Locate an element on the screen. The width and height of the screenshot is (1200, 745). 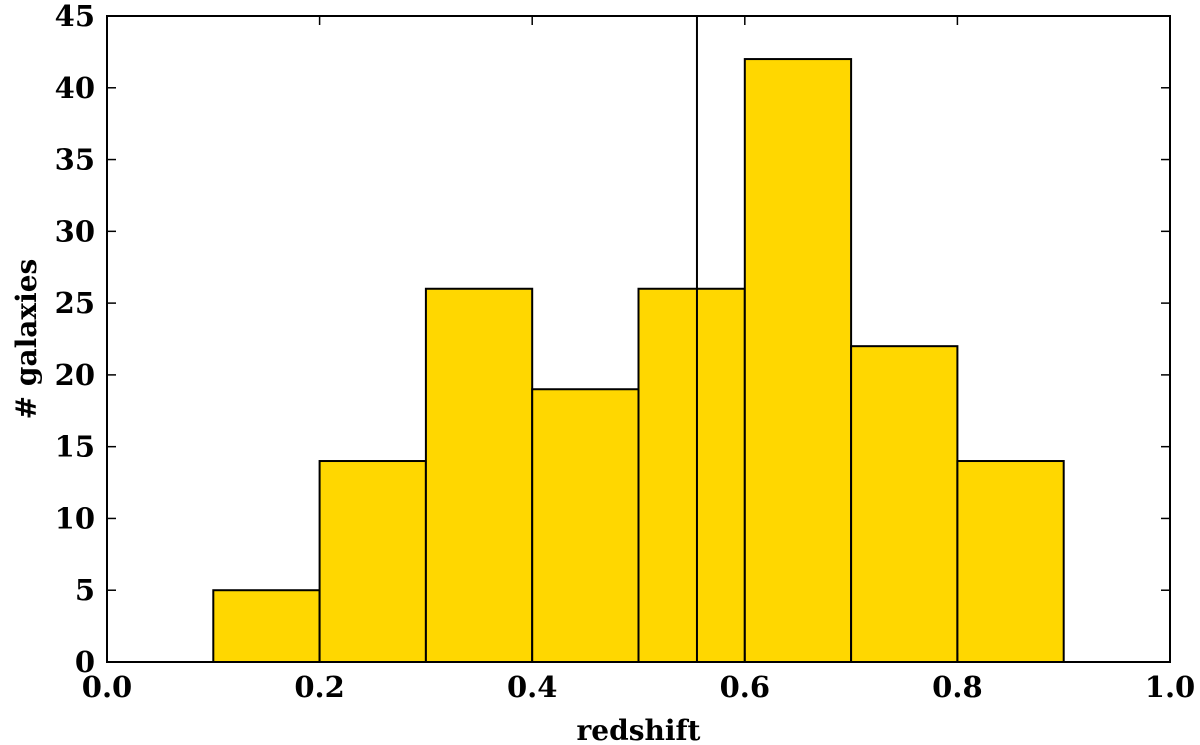
x-tick-label: 1.0 is located at coordinates (1170, 687).